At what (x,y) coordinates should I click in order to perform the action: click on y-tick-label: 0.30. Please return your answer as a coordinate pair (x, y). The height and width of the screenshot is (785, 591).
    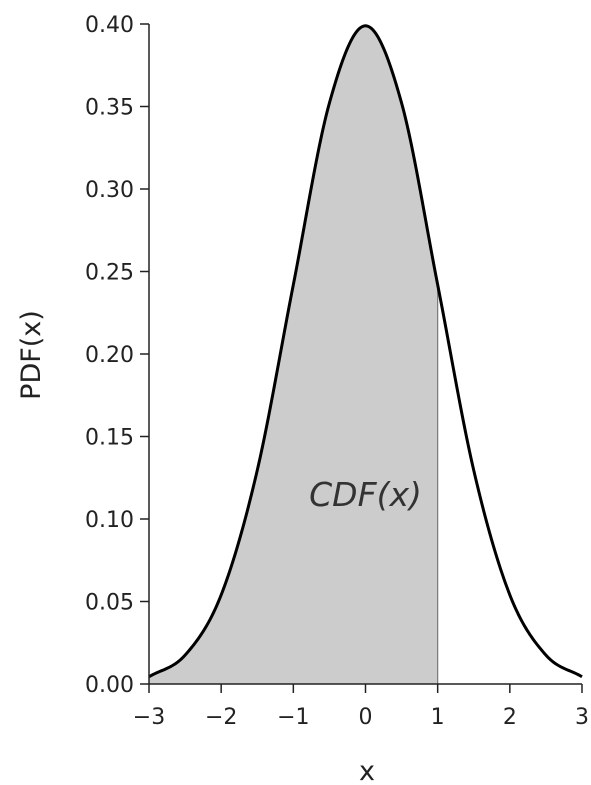
    Looking at the image, I should click on (109, 190).